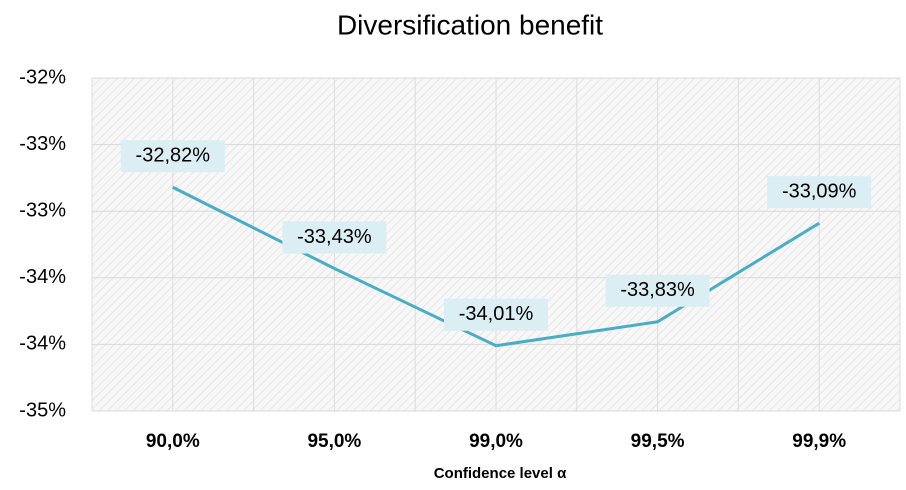  I want to click on chart-title: Diversification benefit, so click(470, 24).